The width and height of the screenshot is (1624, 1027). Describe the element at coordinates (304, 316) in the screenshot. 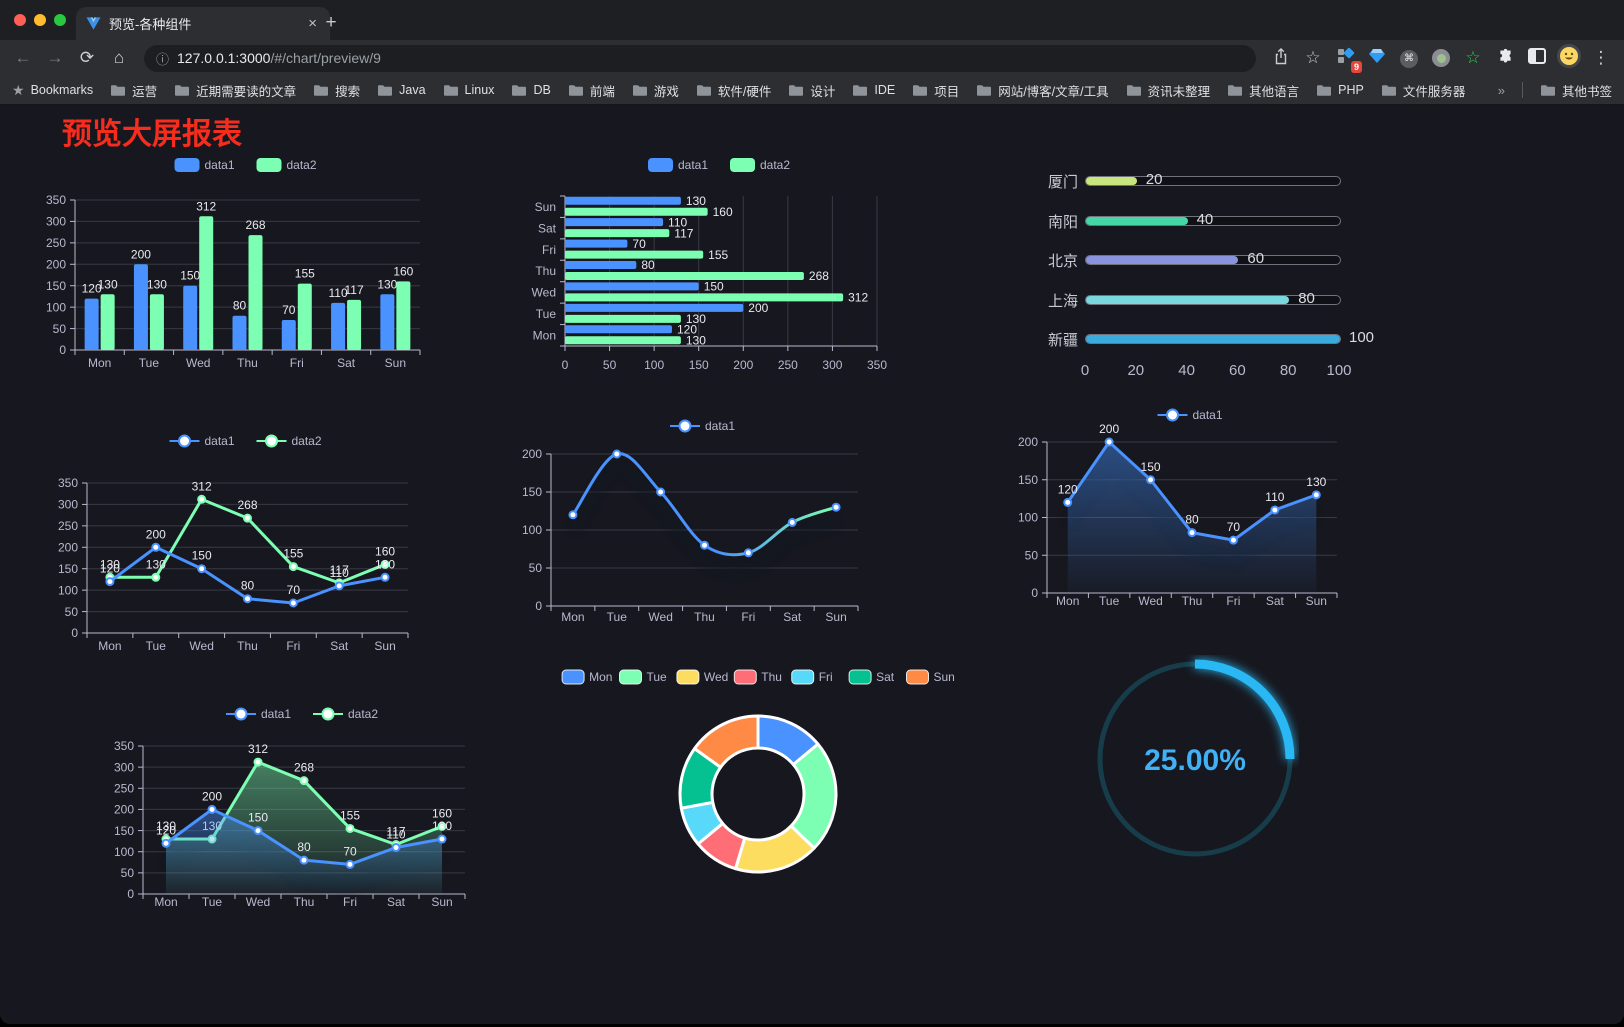

I see `bar-data2-Fri` at that location.